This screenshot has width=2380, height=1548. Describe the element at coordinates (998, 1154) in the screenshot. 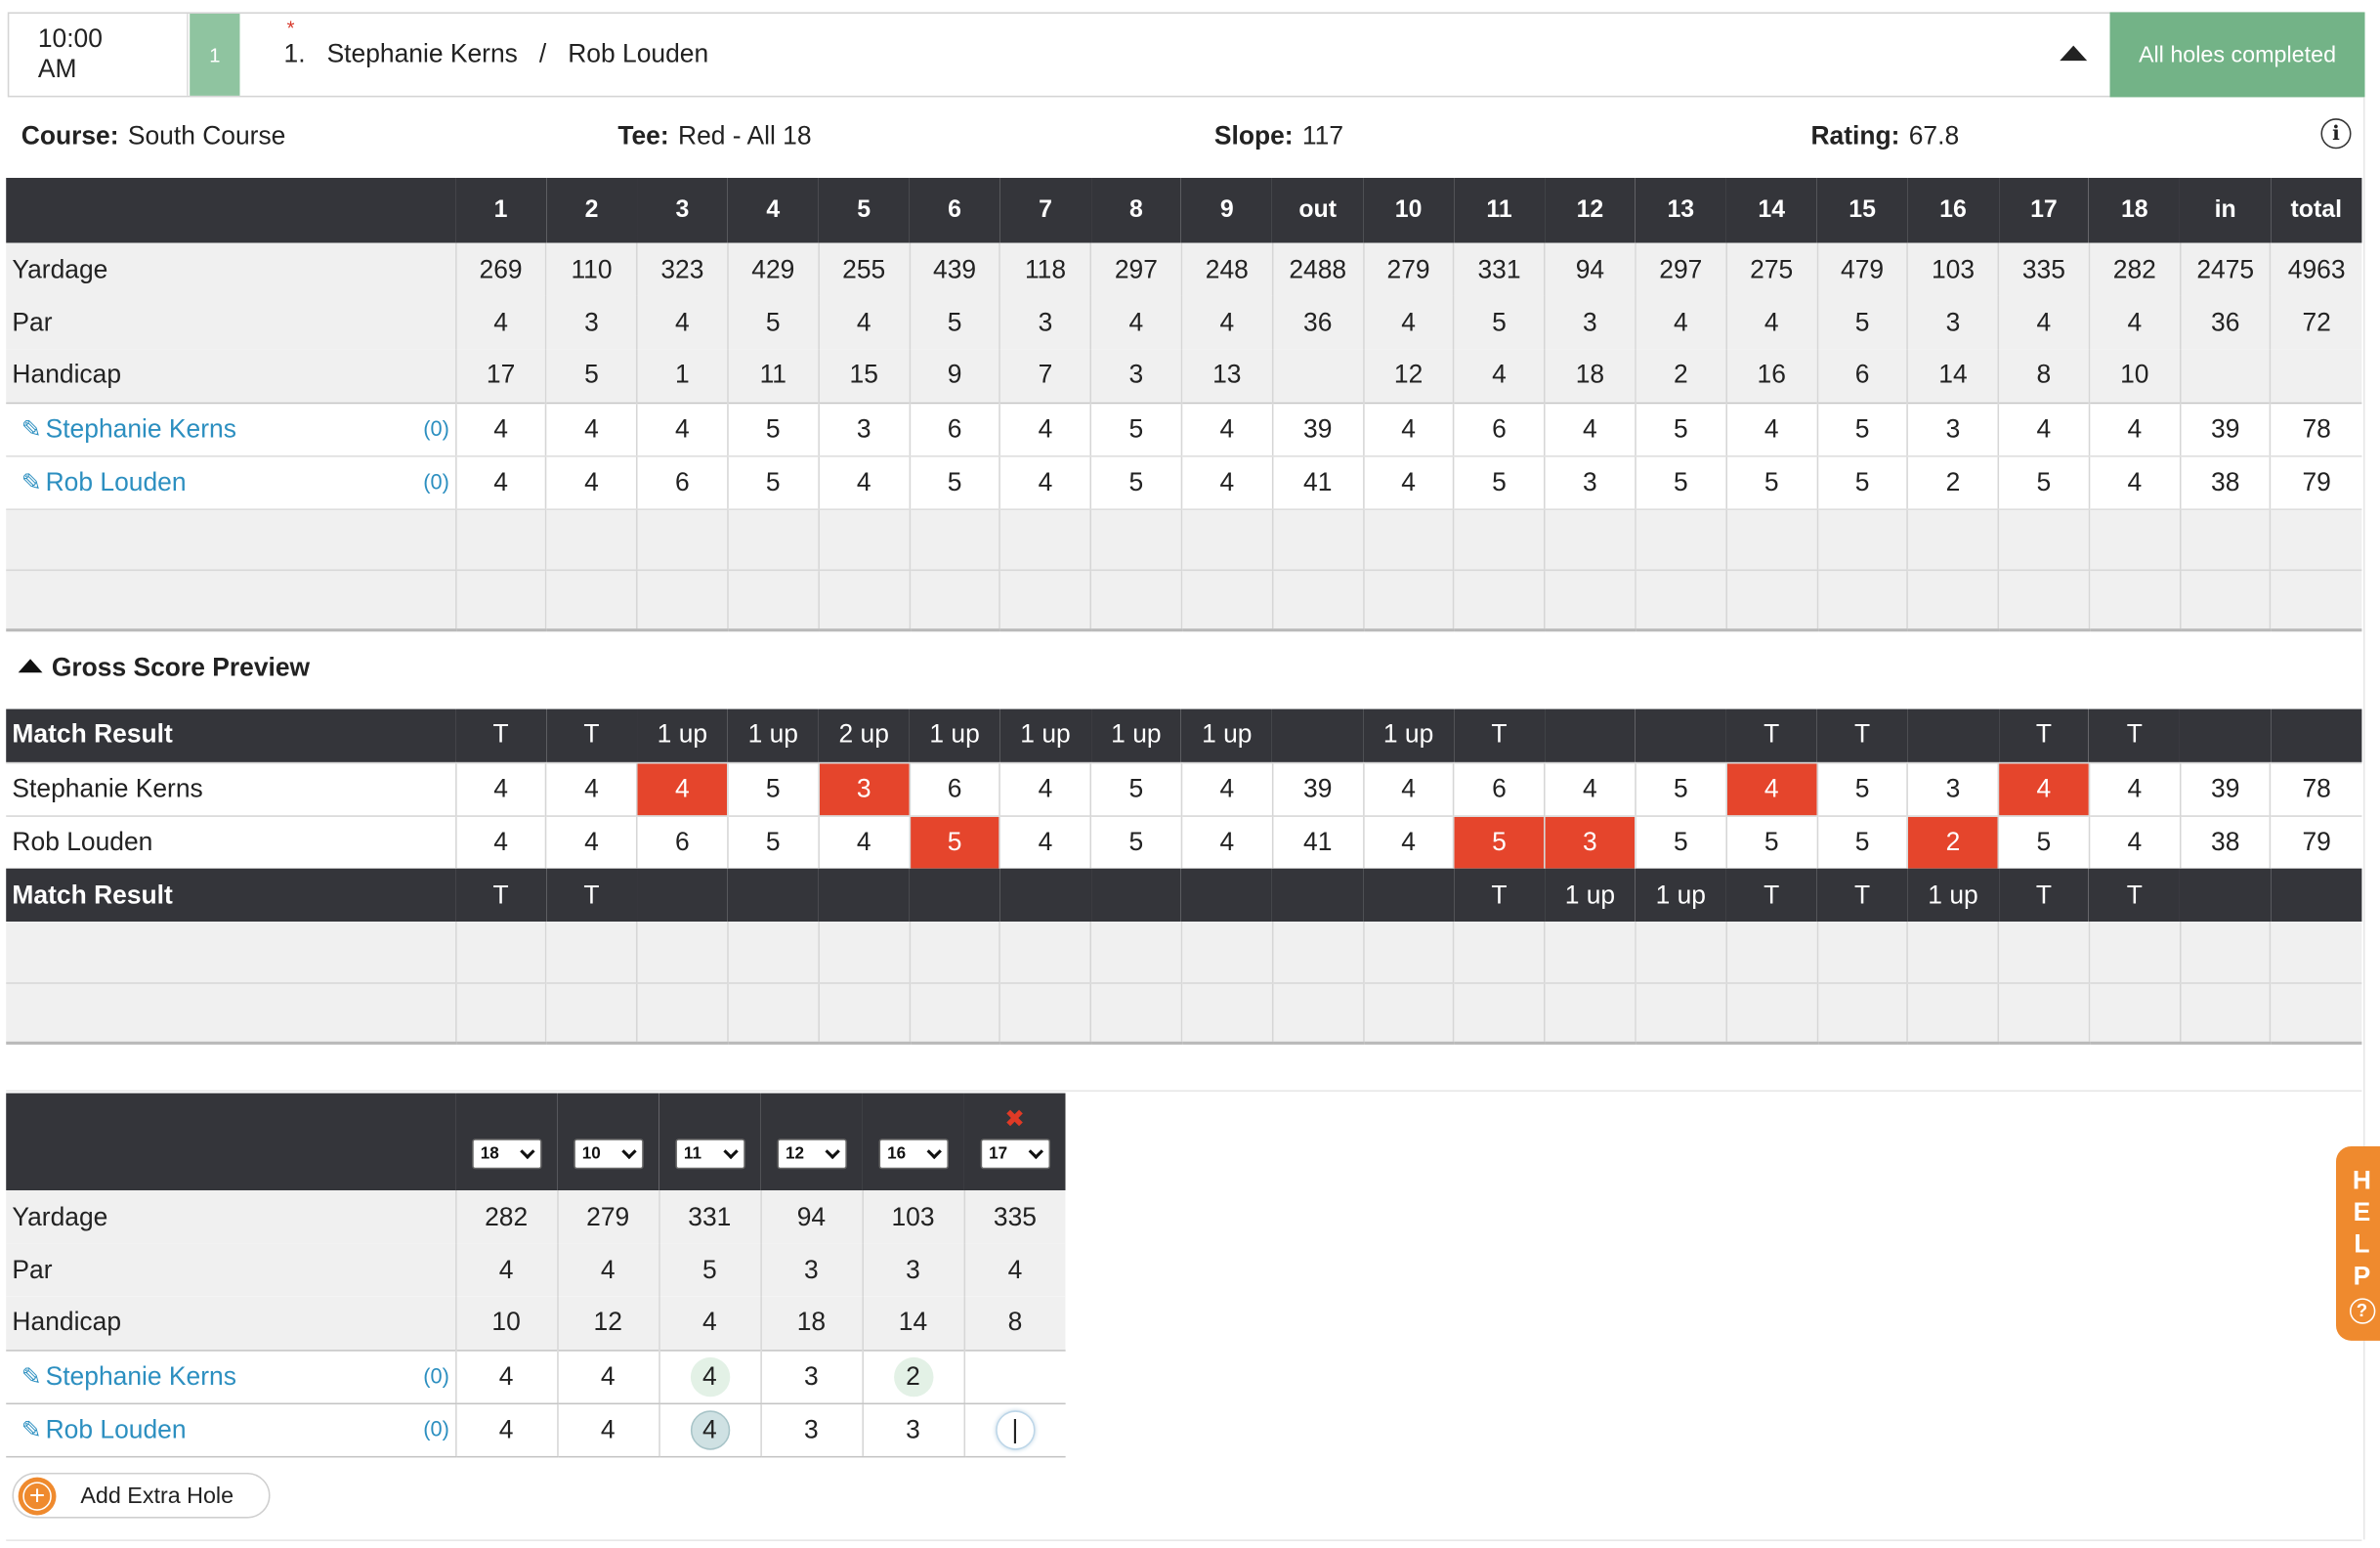

I see `hole-select-value: 17` at that location.